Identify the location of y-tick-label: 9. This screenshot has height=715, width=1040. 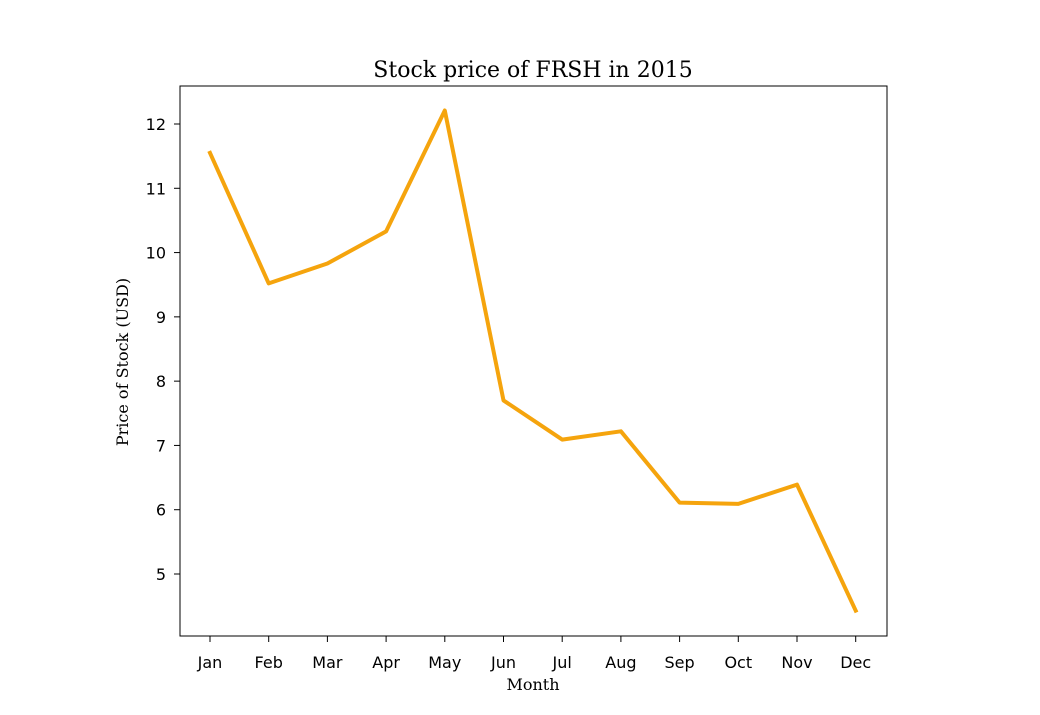
(161, 317).